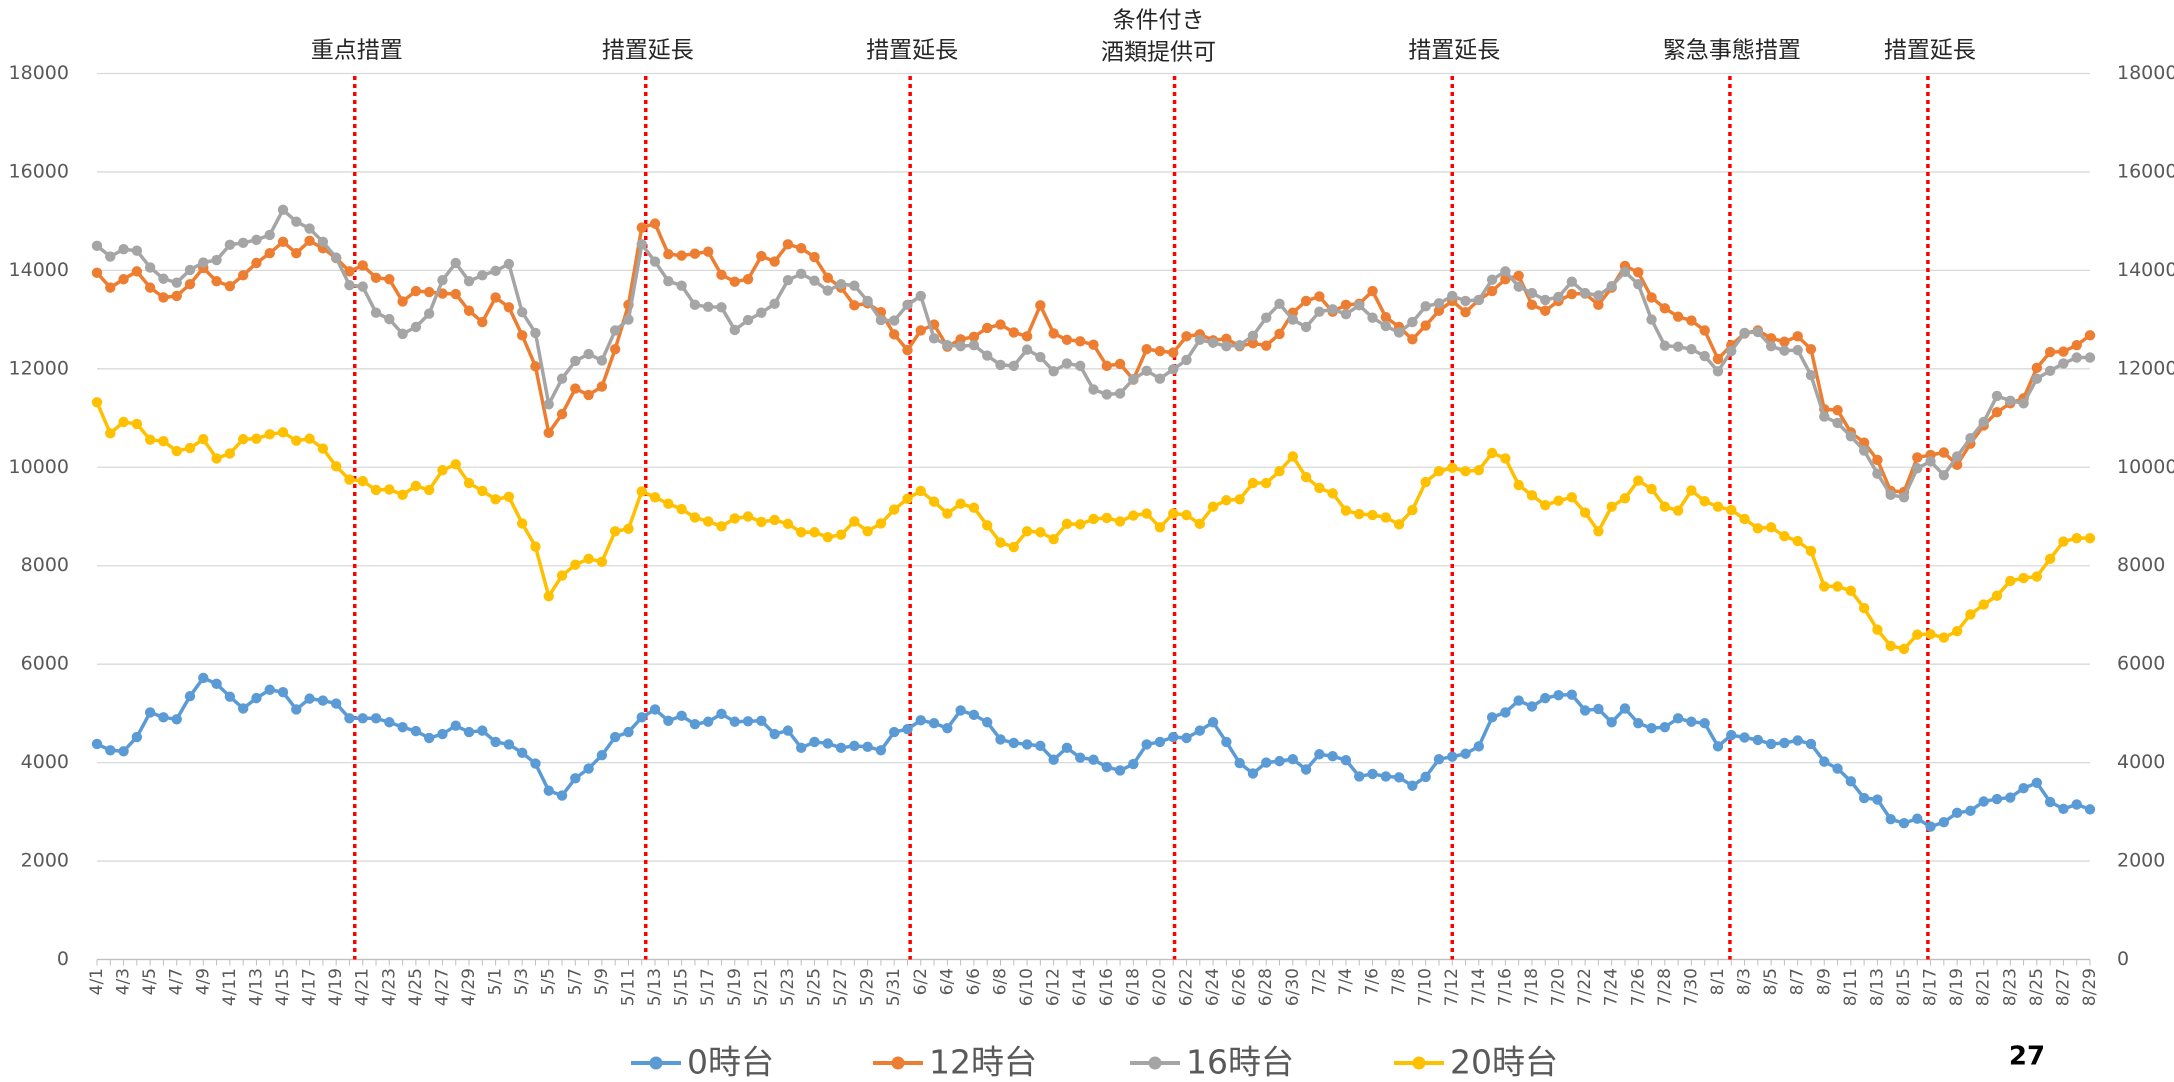  I want to click on y-tick-label: 8000, so click(45, 565).